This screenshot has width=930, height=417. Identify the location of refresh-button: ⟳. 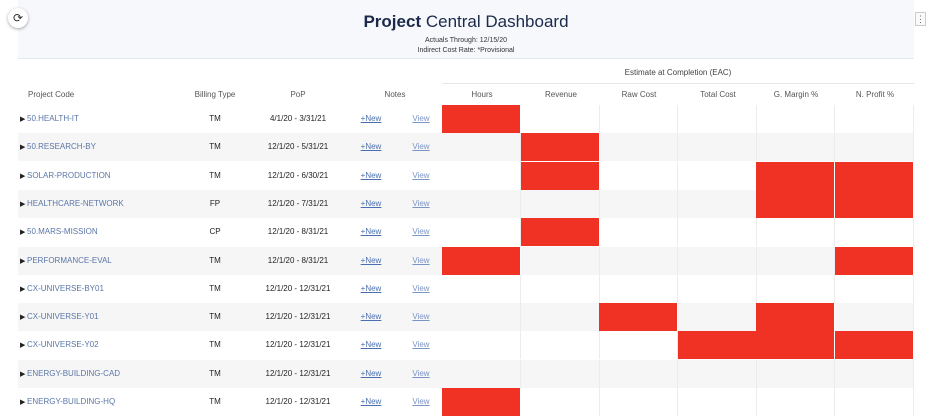
(18, 18).